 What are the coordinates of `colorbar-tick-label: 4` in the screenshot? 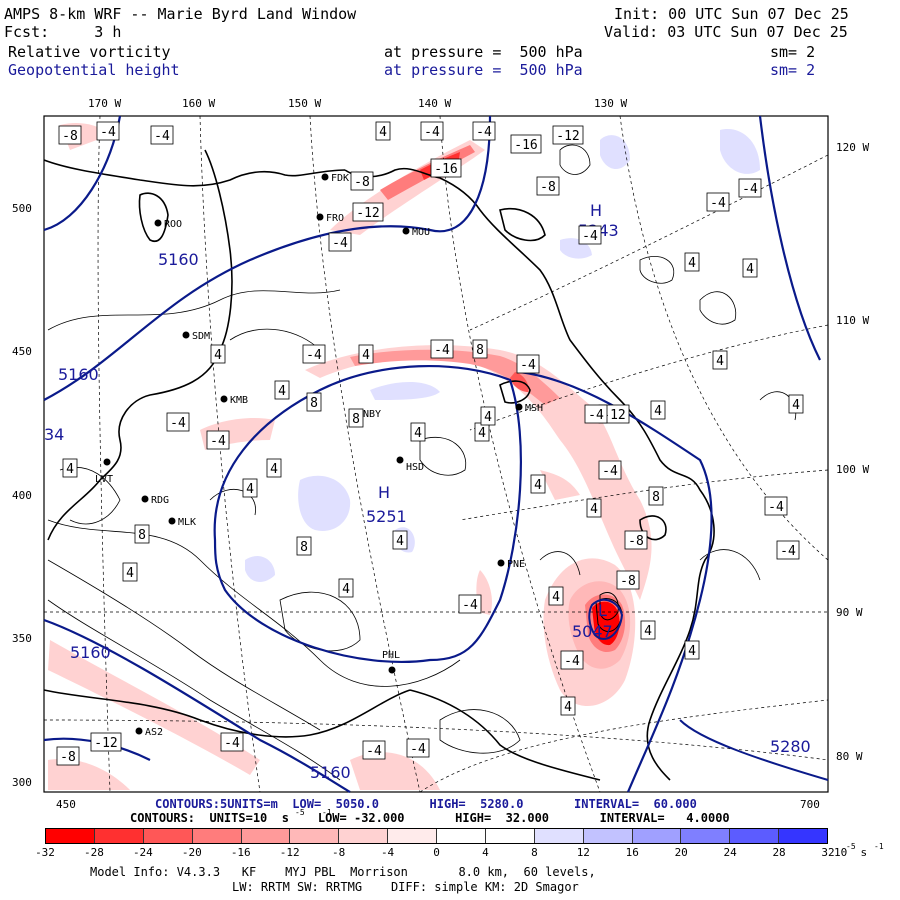 It's located at (485, 852).